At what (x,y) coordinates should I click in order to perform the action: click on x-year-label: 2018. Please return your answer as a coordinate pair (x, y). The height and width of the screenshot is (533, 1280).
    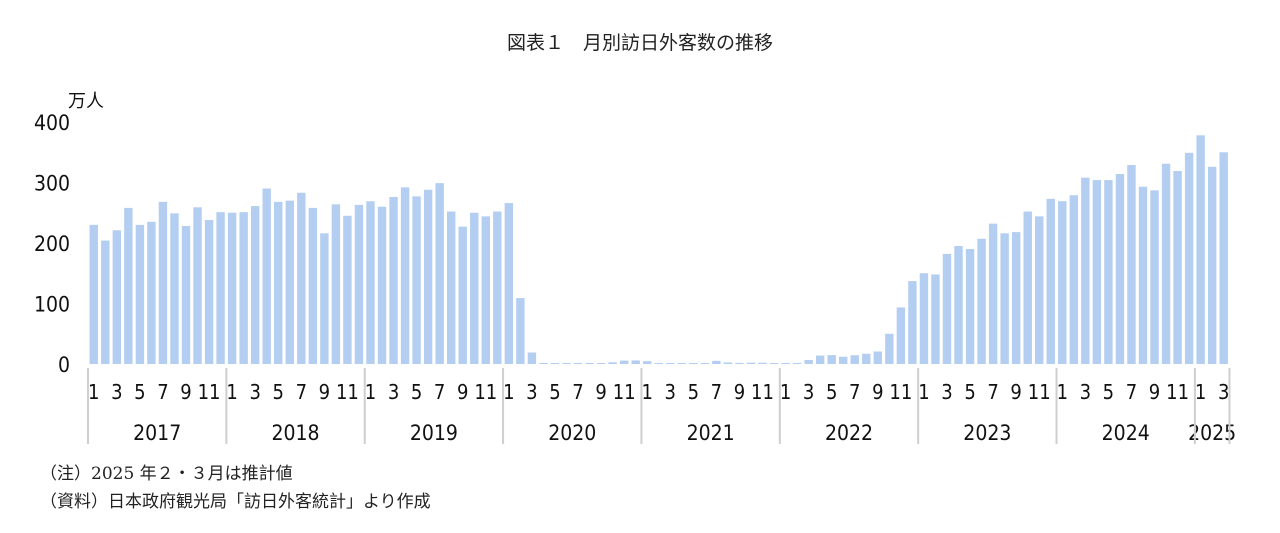
    Looking at the image, I should click on (296, 433).